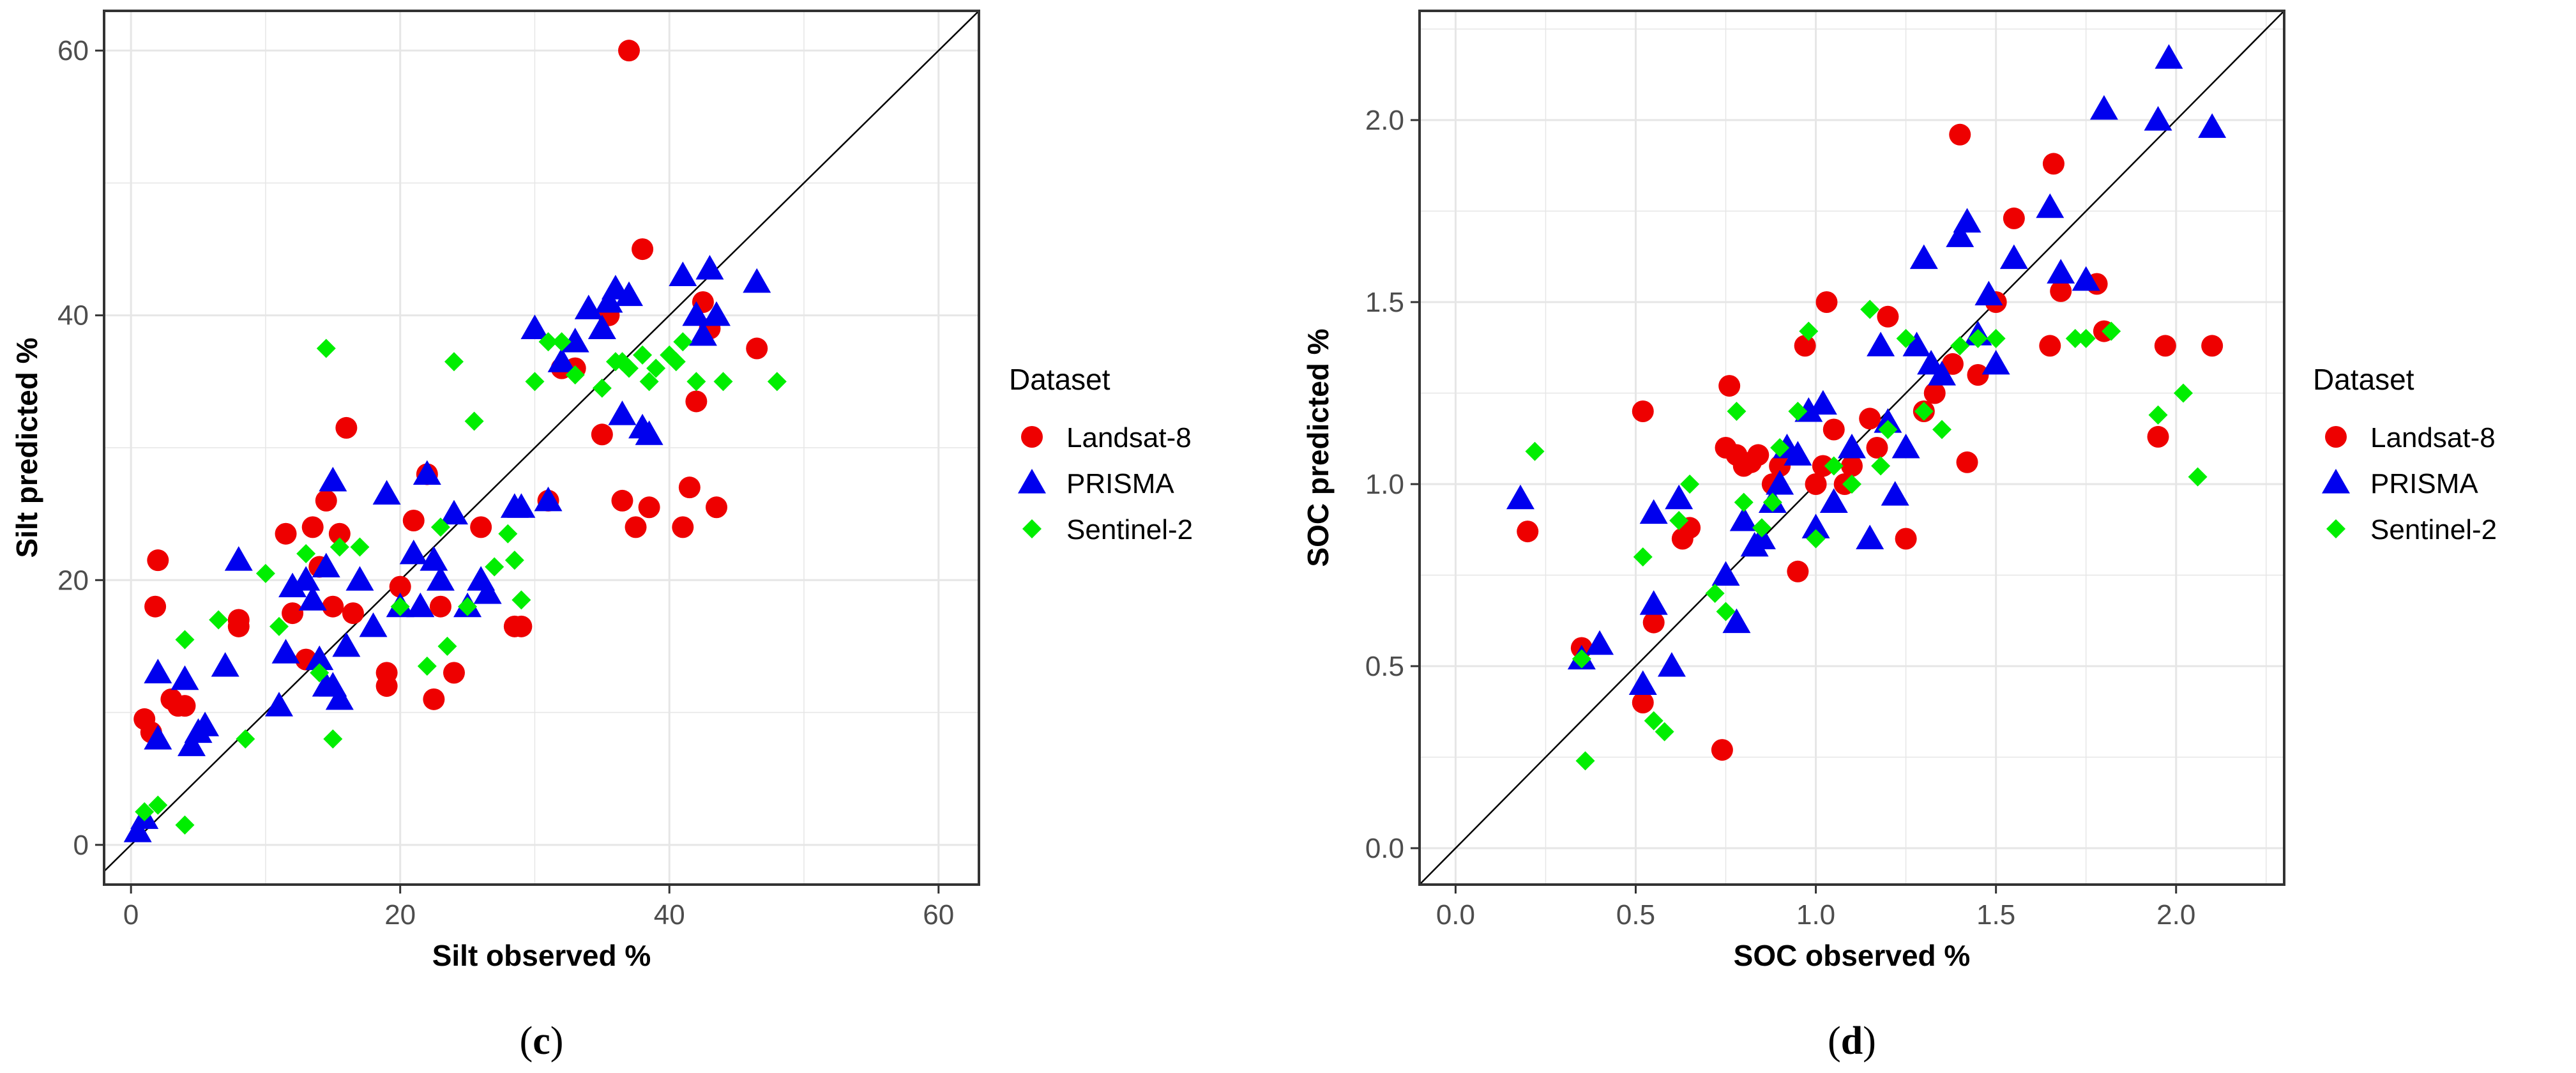  What do you see at coordinates (1384, 484) in the screenshot?
I see `plot-d-y-tick-label: 1.0` at bounding box center [1384, 484].